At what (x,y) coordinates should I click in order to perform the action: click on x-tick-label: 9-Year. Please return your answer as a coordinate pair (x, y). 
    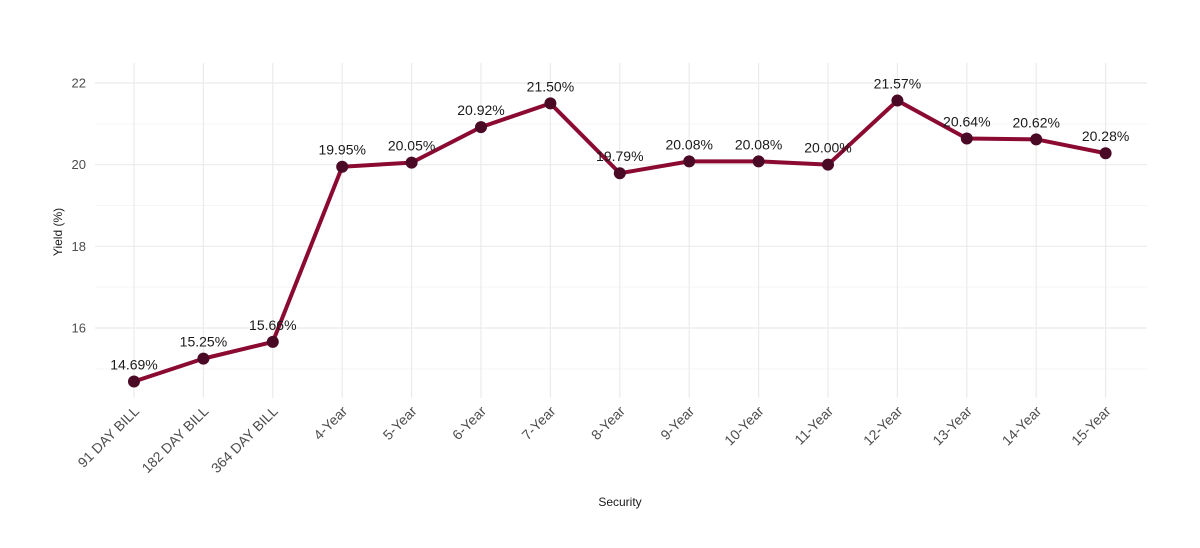
    Looking at the image, I should click on (677, 423).